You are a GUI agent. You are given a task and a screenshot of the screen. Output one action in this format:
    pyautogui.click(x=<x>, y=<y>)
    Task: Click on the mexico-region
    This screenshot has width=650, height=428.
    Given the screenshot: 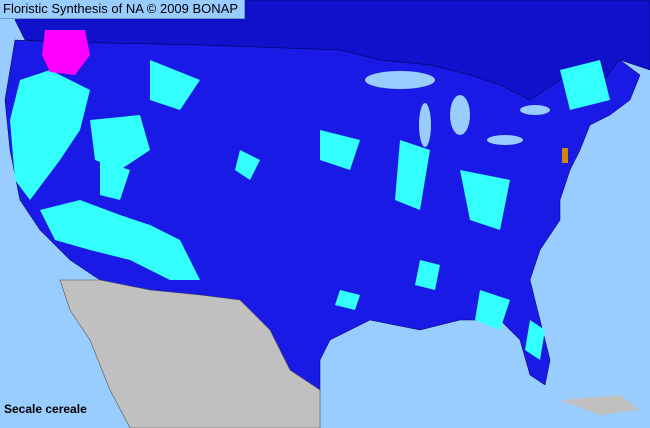 What is the action you would take?
    pyautogui.click(x=190, y=353)
    